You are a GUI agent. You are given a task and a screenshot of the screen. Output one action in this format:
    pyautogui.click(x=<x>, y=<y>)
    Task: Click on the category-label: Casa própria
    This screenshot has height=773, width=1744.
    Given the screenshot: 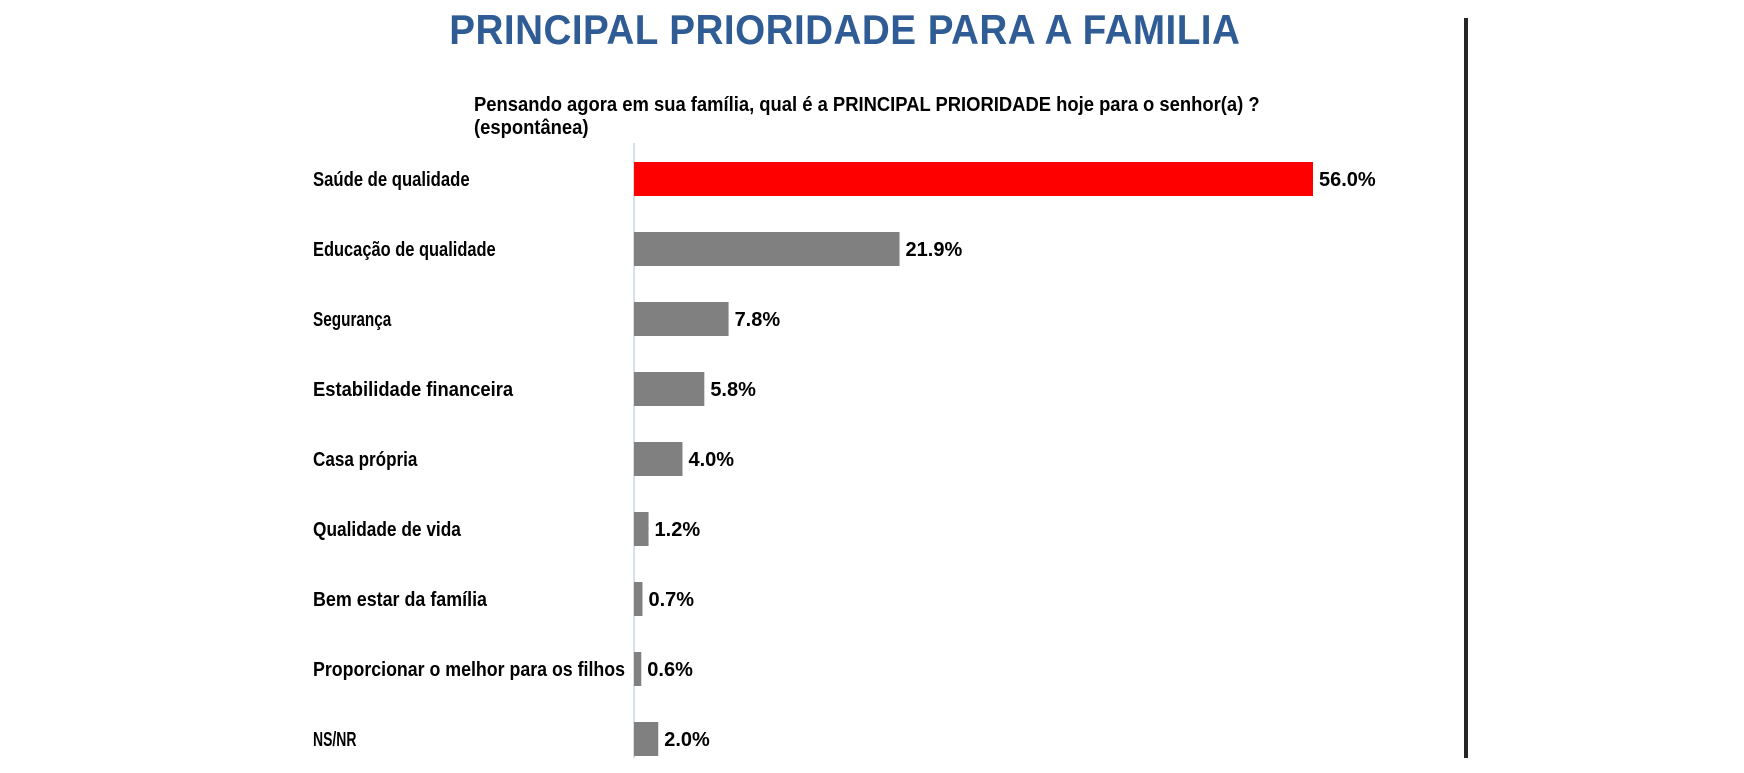 What is the action you would take?
    pyautogui.click(x=365, y=460)
    